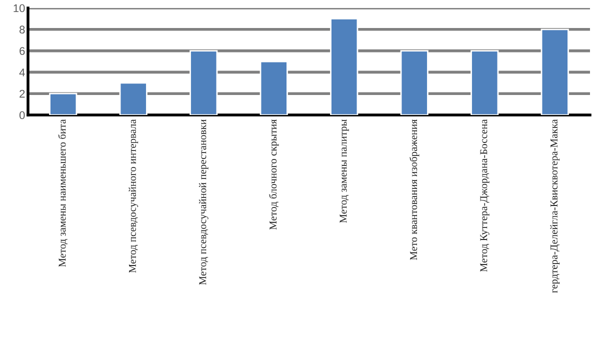  What do you see at coordinates (63, 193) in the screenshot?
I see `x-tick-label: Метод замены наименьшего бита` at bounding box center [63, 193].